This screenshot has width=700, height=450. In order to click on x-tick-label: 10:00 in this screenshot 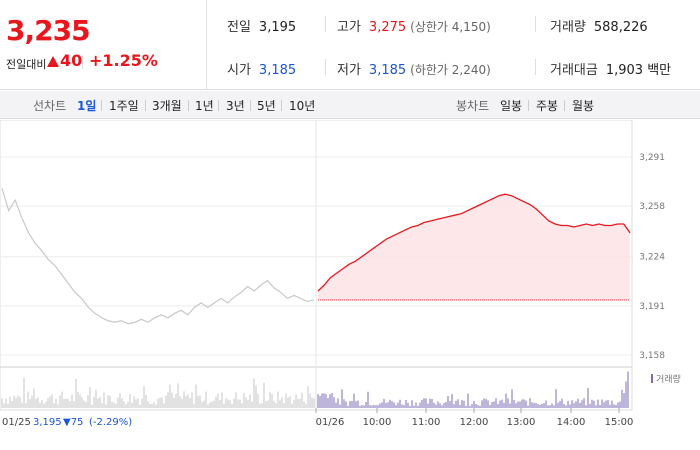, I will do `click(377, 422)`.